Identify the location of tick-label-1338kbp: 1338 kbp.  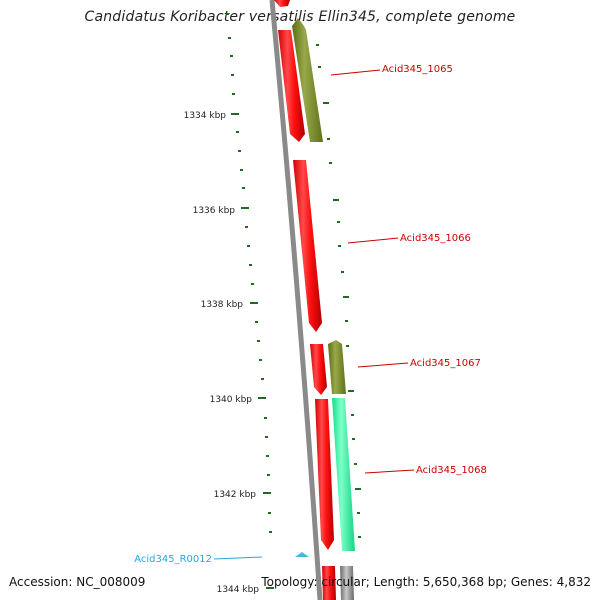
(222, 305).